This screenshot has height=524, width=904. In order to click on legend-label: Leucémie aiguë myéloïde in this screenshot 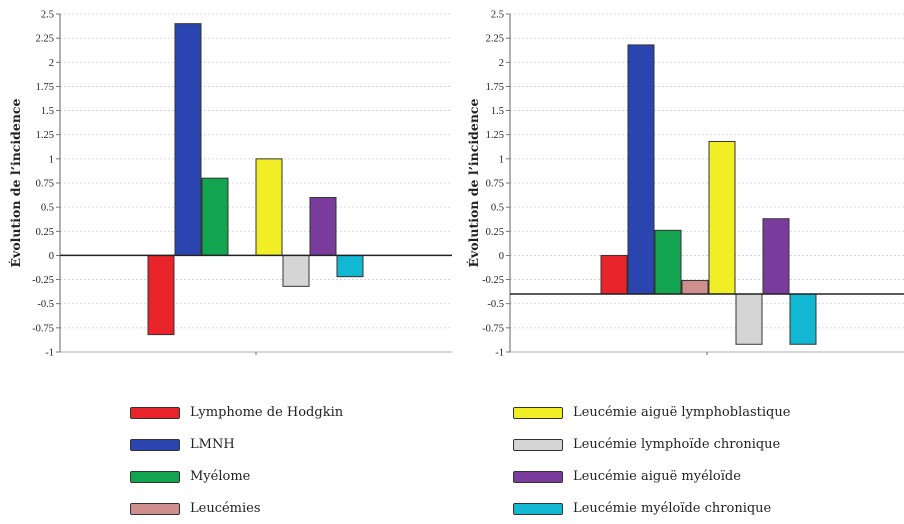, I will do `click(657, 476)`.